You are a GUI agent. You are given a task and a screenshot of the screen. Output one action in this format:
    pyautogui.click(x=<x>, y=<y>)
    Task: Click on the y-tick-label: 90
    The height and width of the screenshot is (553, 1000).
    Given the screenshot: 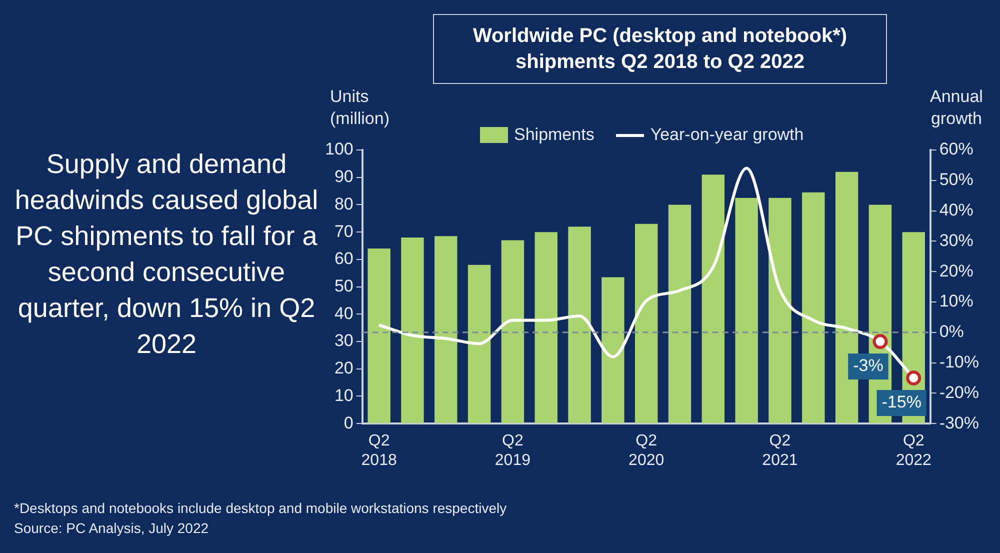 What is the action you would take?
    pyautogui.click(x=344, y=176)
    